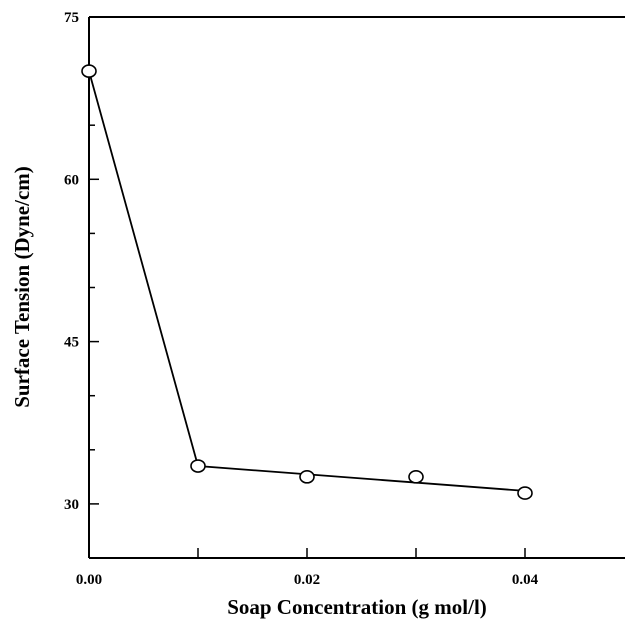 This screenshot has width=625, height=624. I want to click on y-axis-title: Surface Tension (Dyne/cm), so click(22, 287).